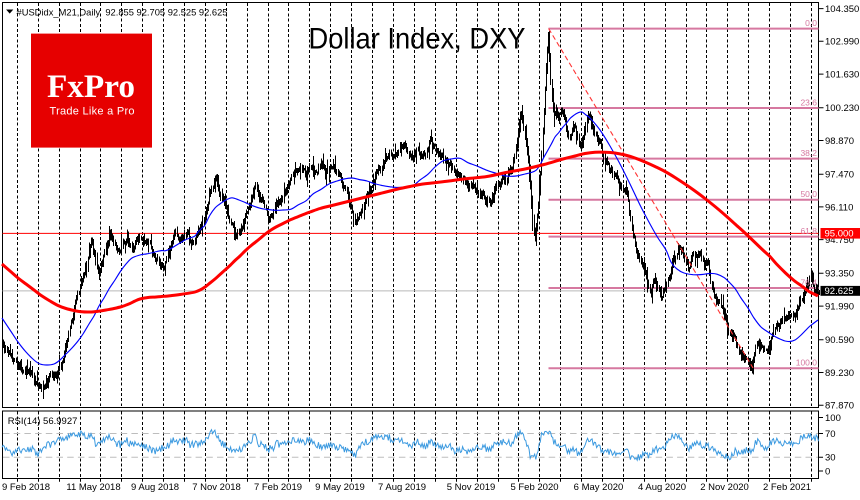 This screenshot has width=860, height=500. I want to click on svg-text: FxPro, so click(91, 87).